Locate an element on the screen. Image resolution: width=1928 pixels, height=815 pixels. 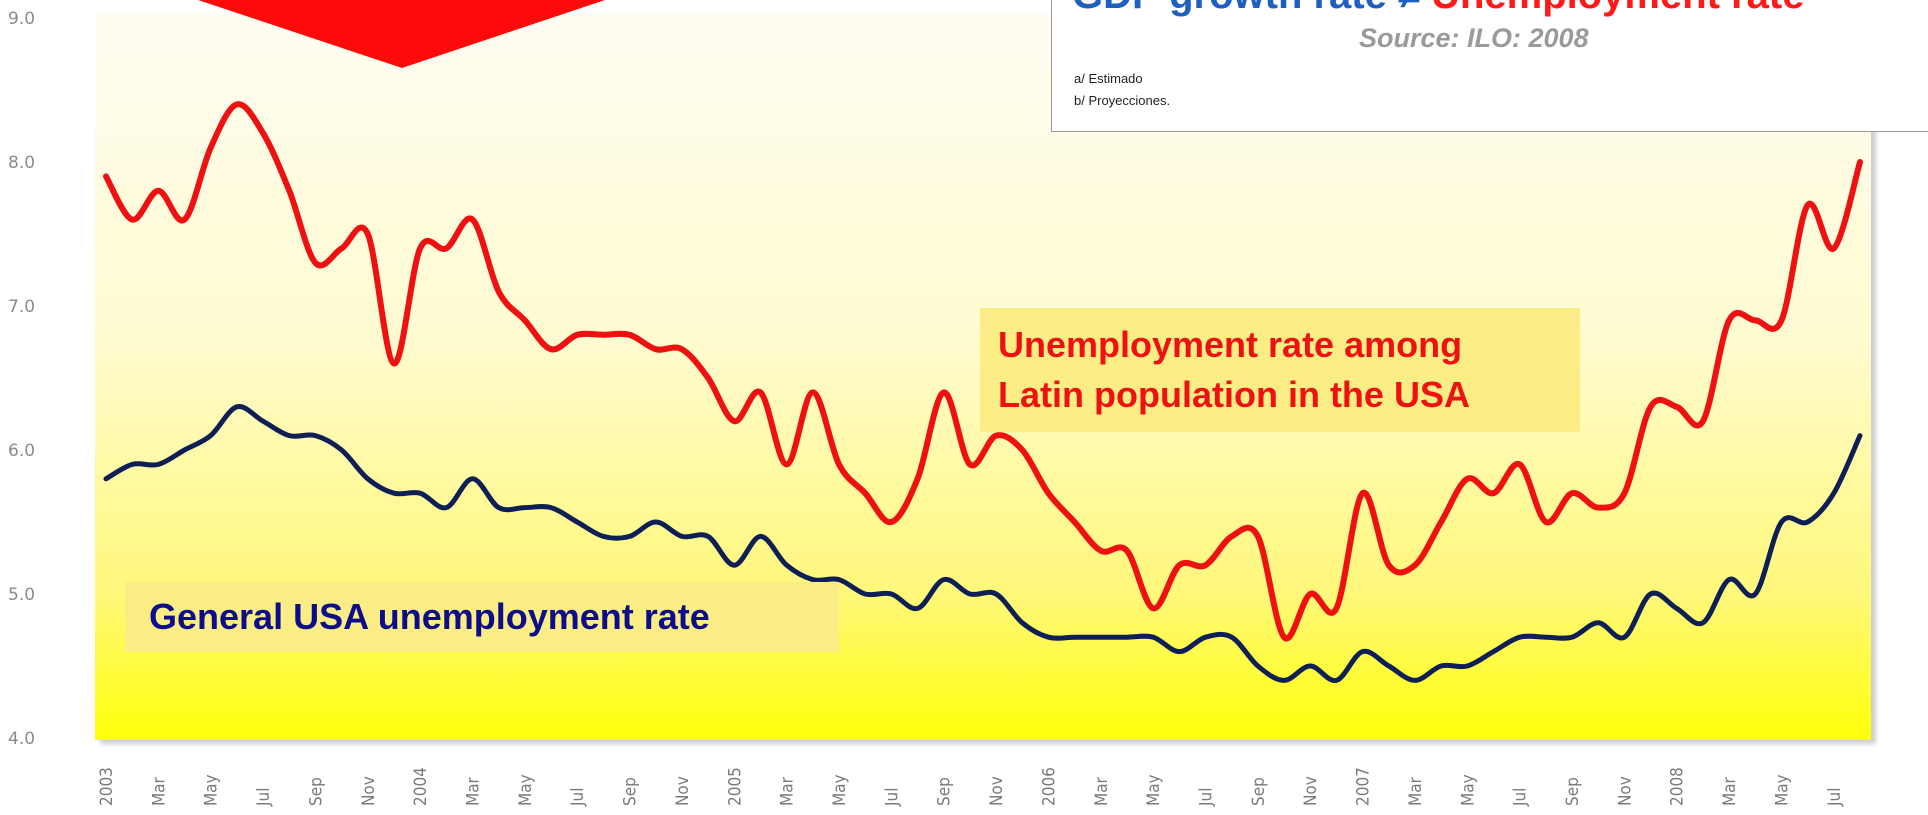
y-tick-label: 7.0 is located at coordinates (21, 307).